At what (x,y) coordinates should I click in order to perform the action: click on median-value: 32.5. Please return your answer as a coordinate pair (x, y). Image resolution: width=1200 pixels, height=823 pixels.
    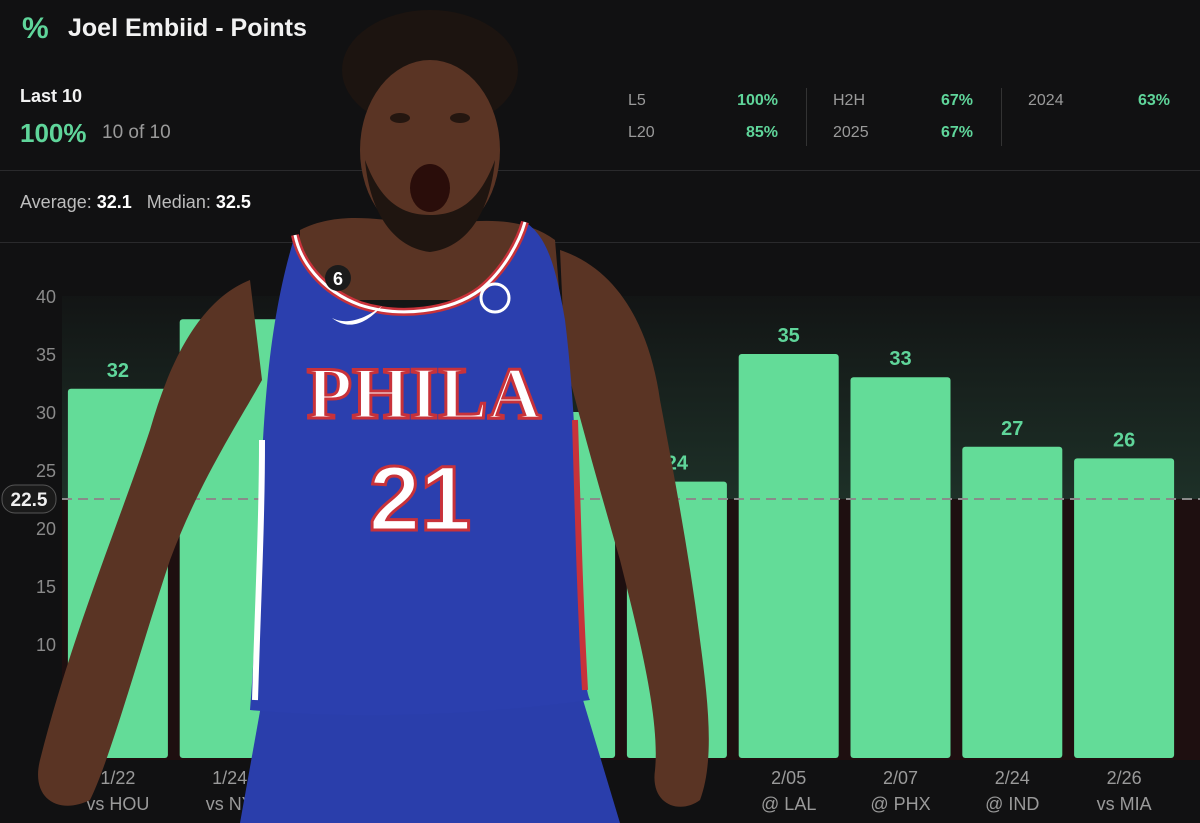
    Looking at the image, I should click on (233, 202).